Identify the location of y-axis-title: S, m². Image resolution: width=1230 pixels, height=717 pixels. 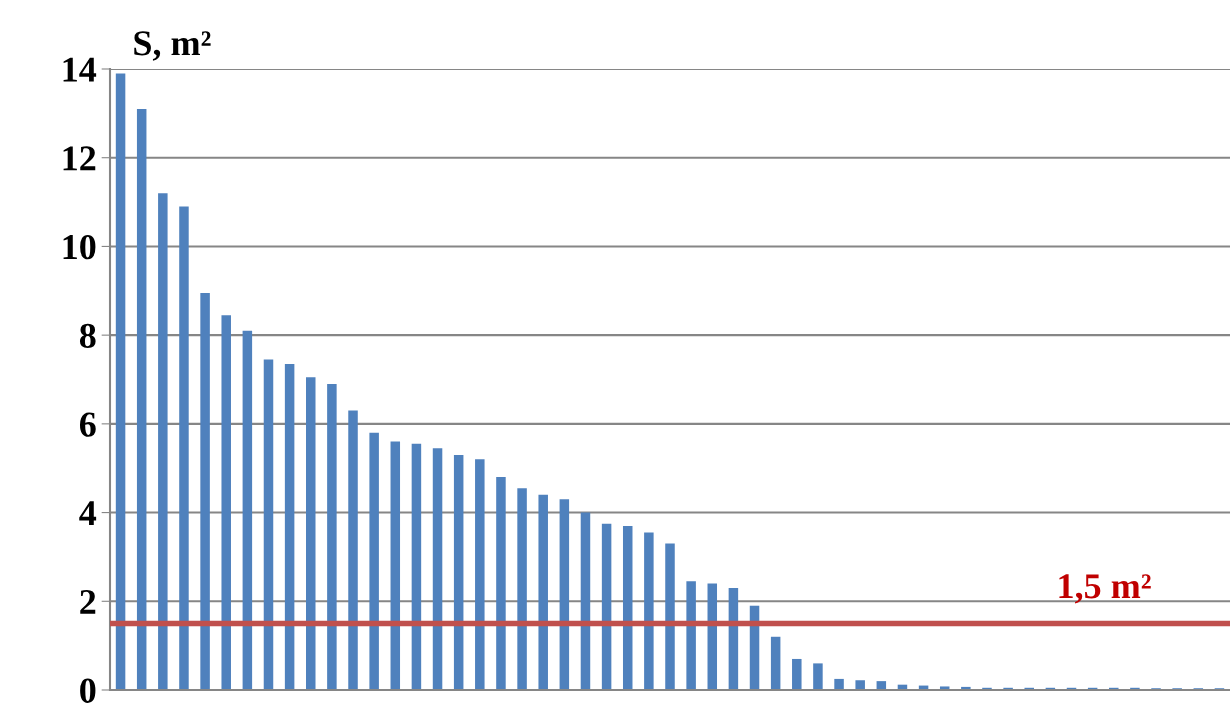
(172, 46).